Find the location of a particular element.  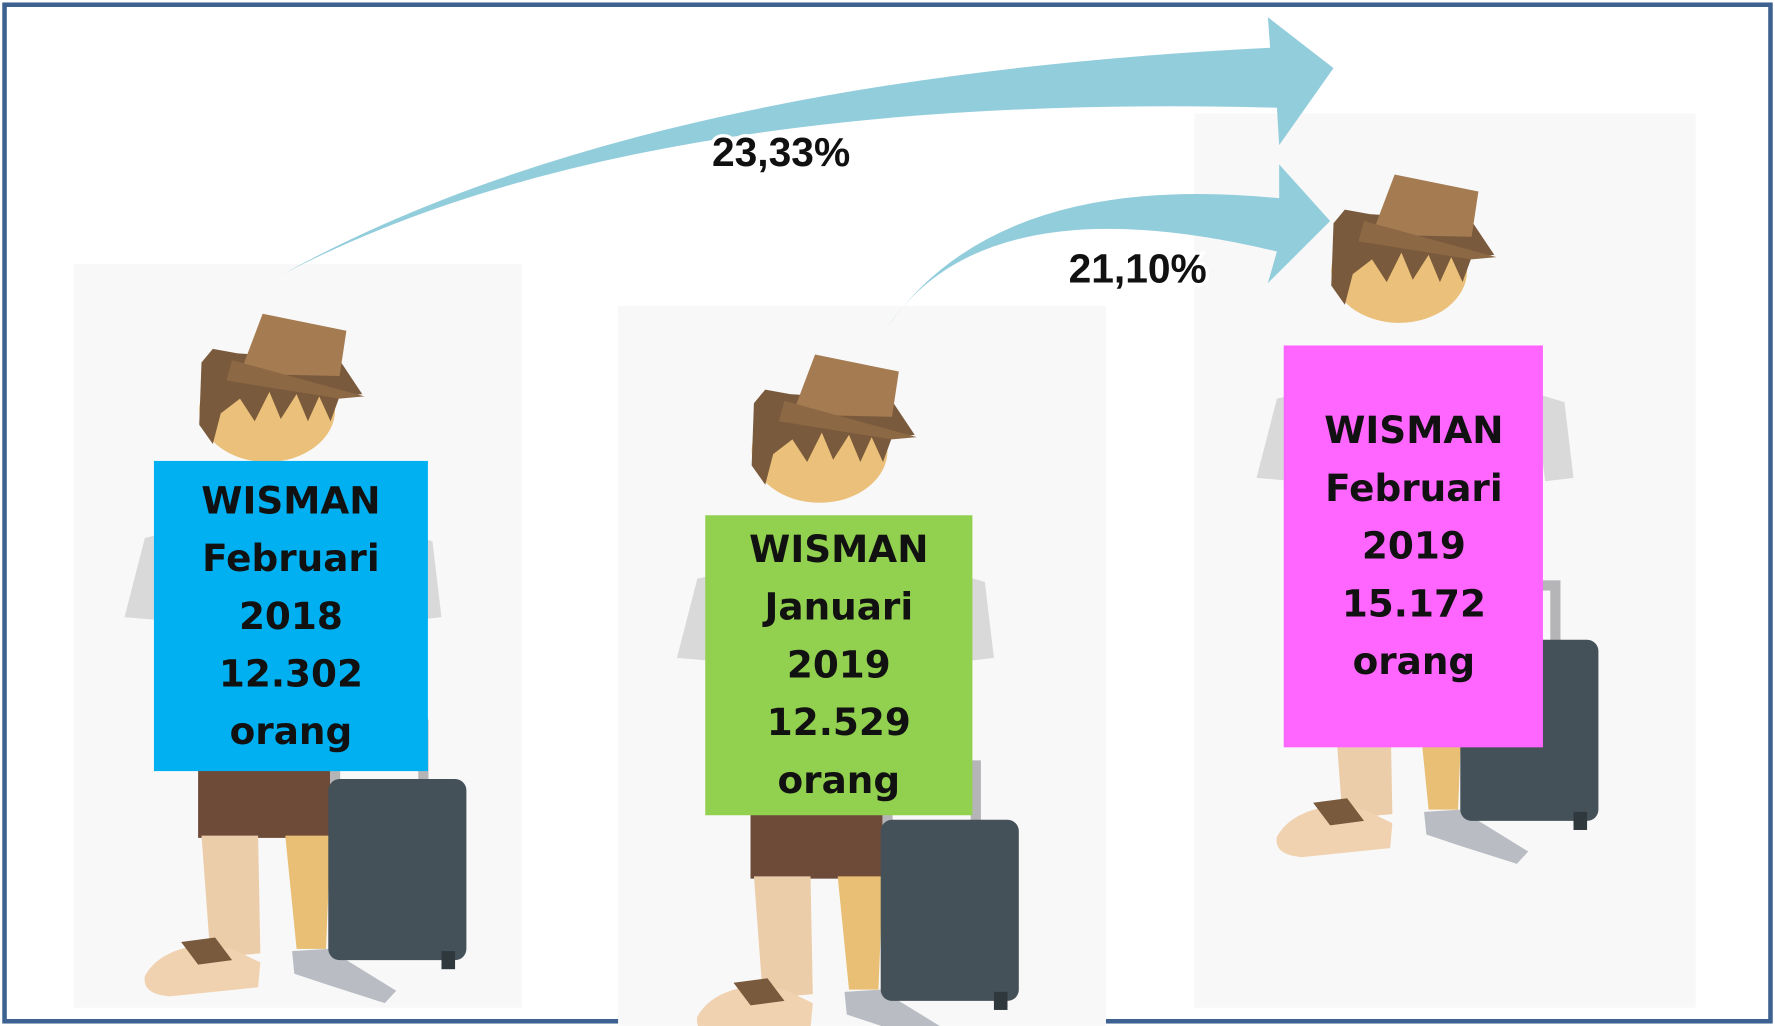

panel-line: 2018 is located at coordinates (291, 616).